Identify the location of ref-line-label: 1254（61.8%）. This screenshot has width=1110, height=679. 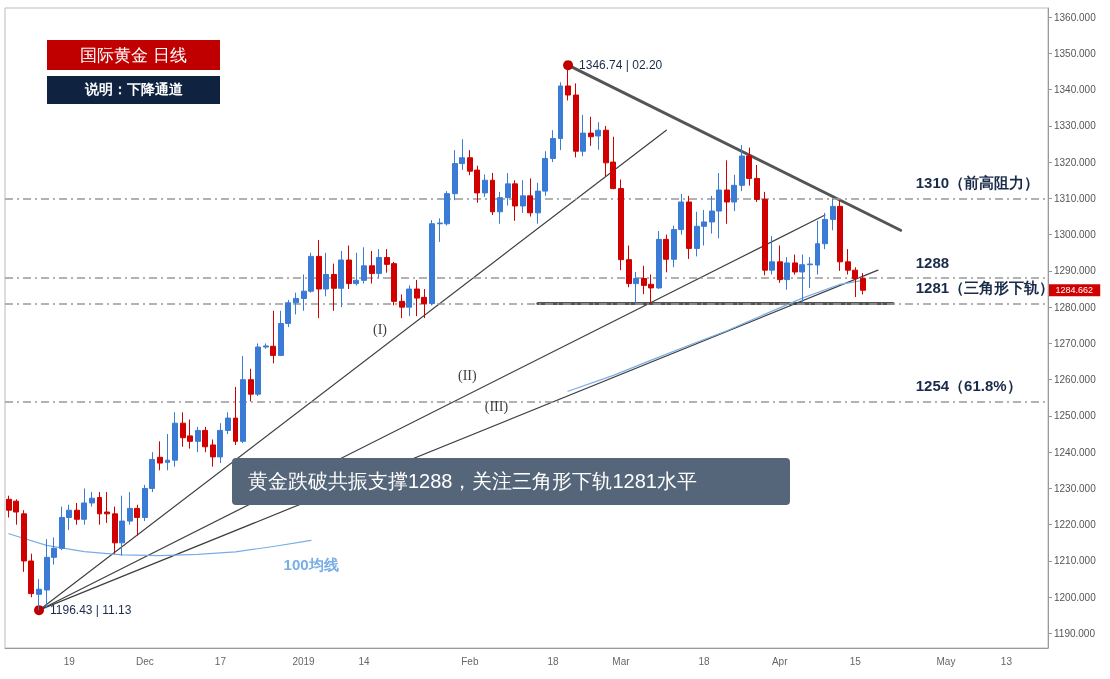
(968, 385).